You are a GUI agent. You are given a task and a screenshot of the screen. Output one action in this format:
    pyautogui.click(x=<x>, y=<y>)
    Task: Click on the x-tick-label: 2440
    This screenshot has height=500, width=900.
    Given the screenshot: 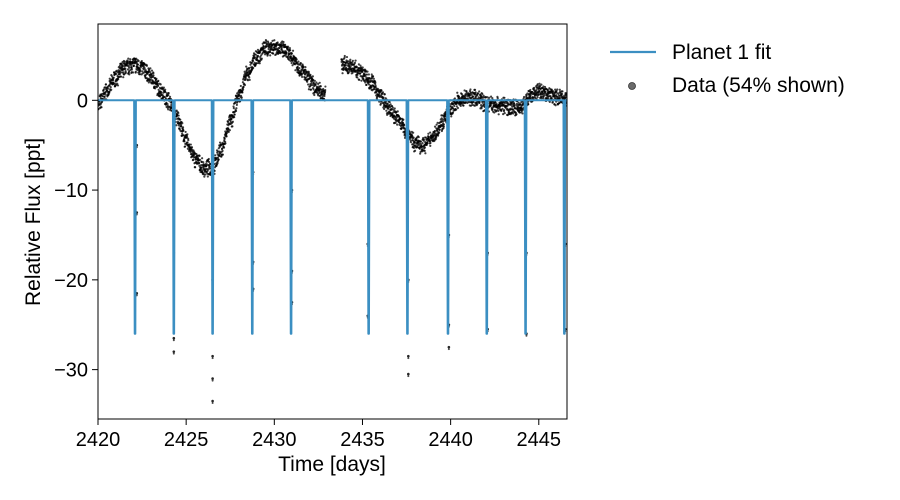 What is the action you would take?
    pyautogui.click(x=450, y=440)
    